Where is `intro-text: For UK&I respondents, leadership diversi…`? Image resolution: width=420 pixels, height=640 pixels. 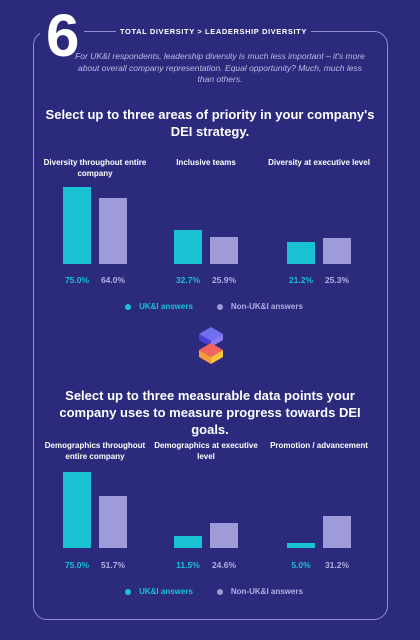 intro-text: For UK&I respondents, leadership diversi… is located at coordinates (220, 67).